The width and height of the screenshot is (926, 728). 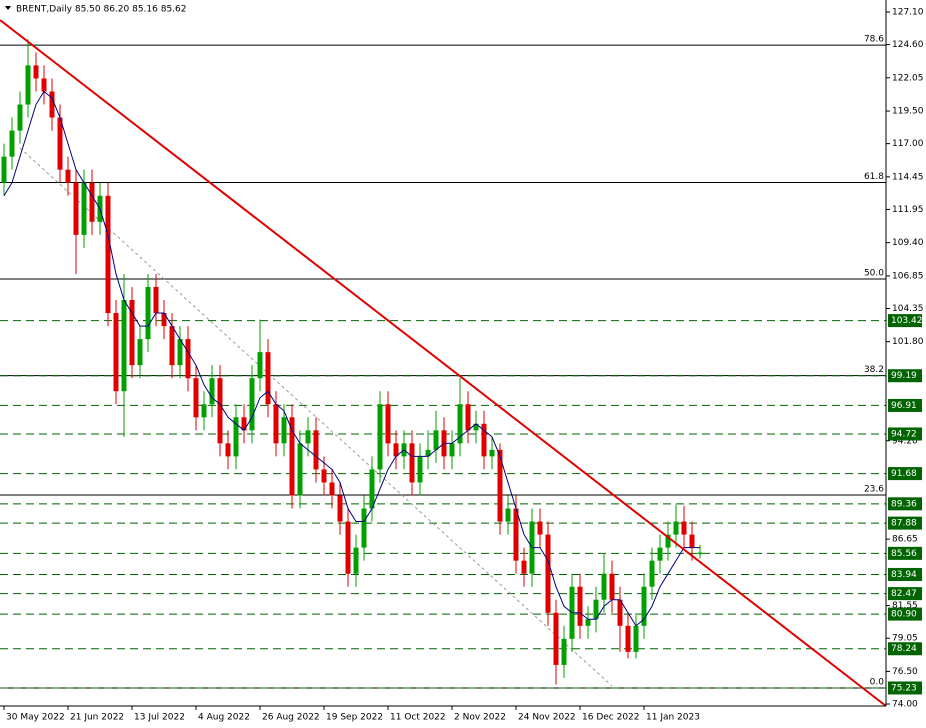 I want to click on y-tick-label: 111.95, so click(x=908, y=210).